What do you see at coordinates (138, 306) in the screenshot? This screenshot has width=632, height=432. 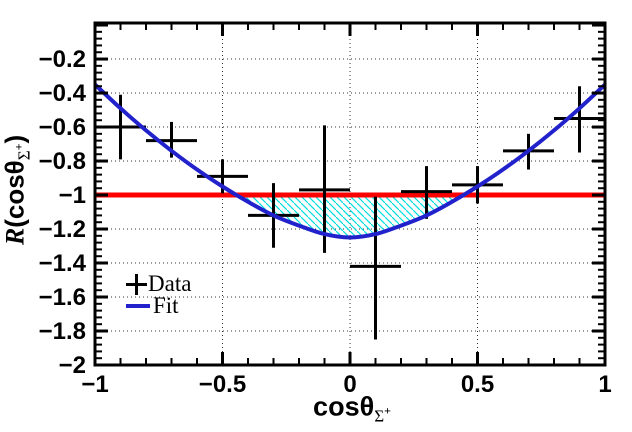 I see `fit-line-icon` at bounding box center [138, 306].